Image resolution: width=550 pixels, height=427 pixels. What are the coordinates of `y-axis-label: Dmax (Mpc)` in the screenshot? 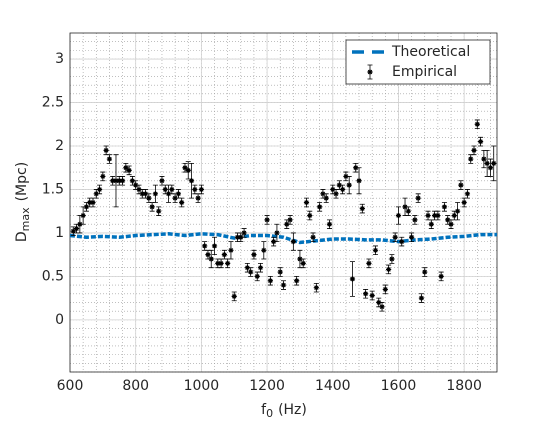 It's located at (23, 202).